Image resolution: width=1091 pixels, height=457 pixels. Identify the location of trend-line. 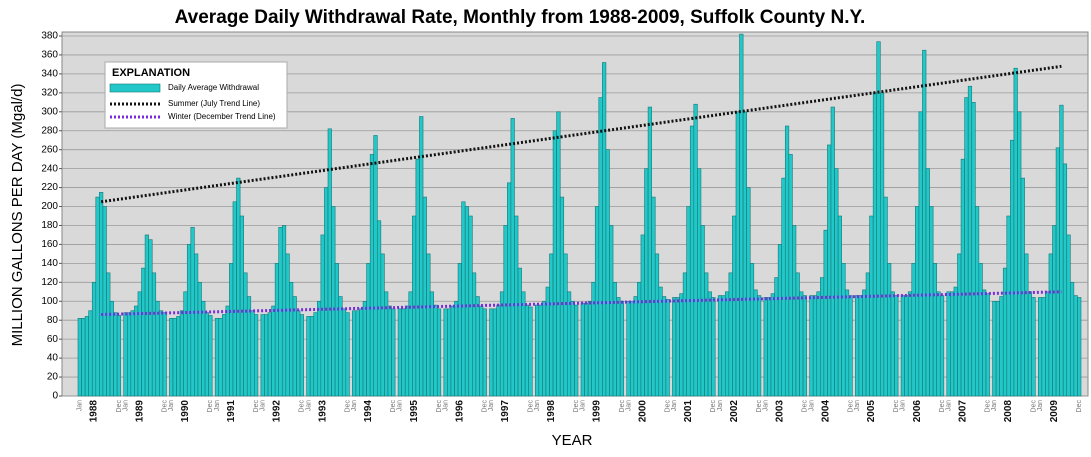
(581, 303).